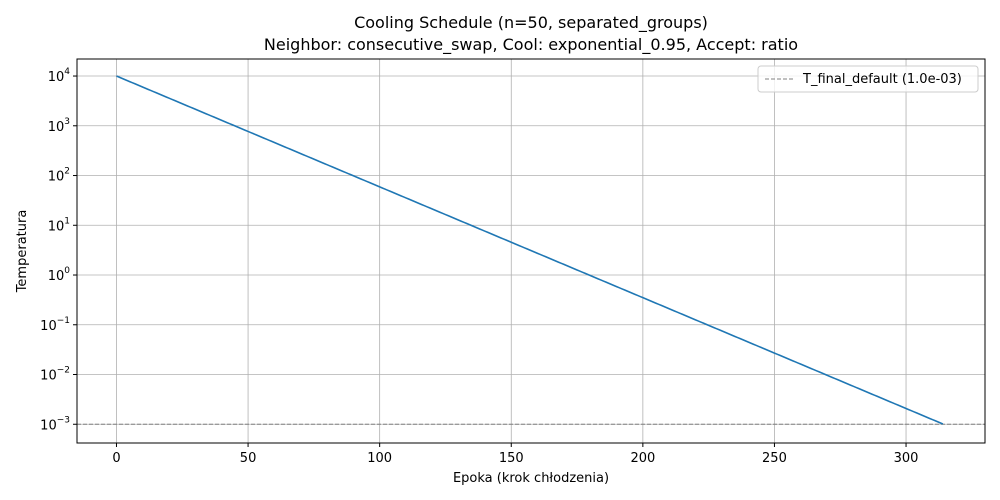 Image resolution: width=1000 pixels, height=500 pixels. What do you see at coordinates (67, 122) in the screenshot?
I see `y-tick-exponent: 3` at bounding box center [67, 122].